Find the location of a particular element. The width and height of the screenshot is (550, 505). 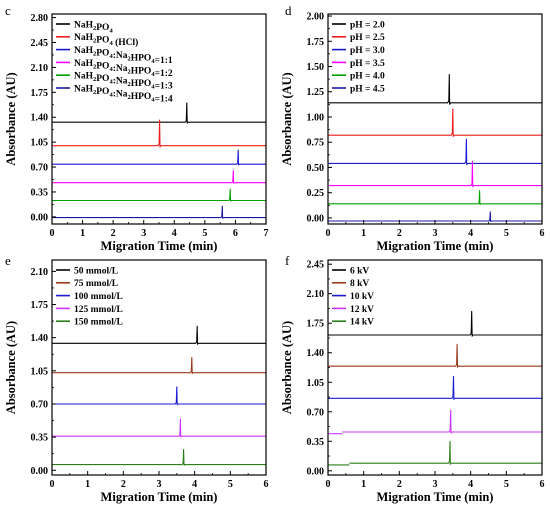

legend-label: 125 mmol/L is located at coordinates (98, 310).